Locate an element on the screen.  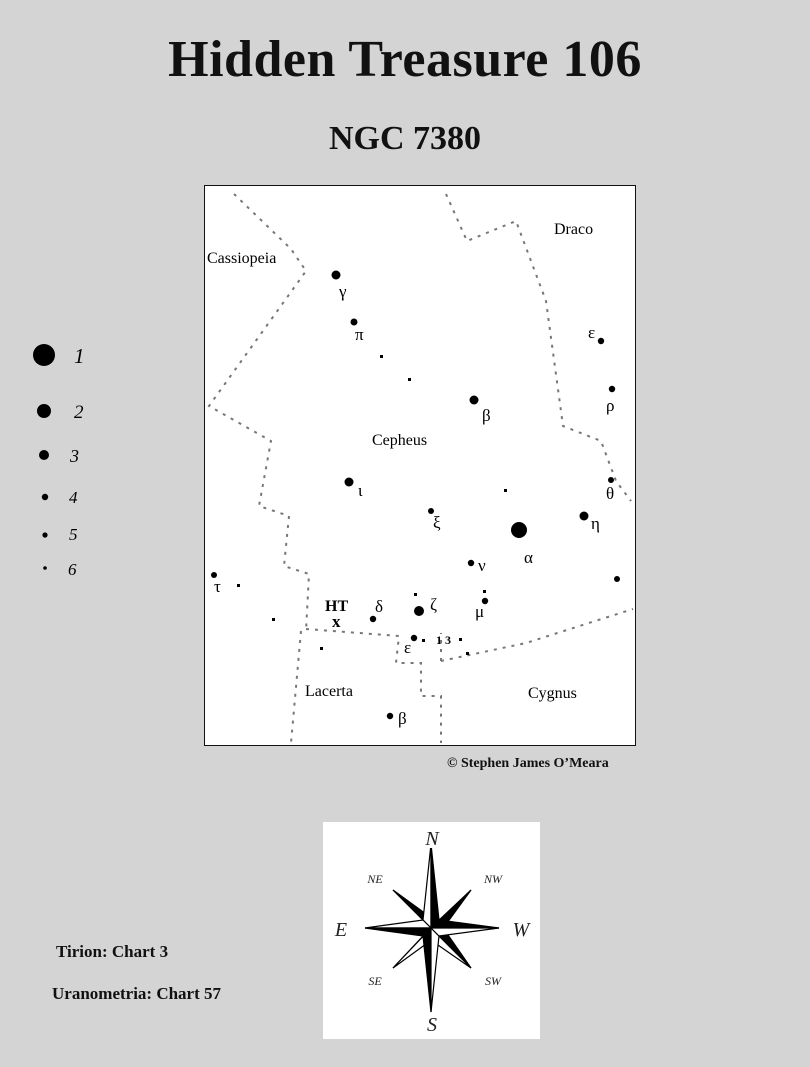
compass-labels: N S E W NE NW SE SW is located at coordinates (433, 931).